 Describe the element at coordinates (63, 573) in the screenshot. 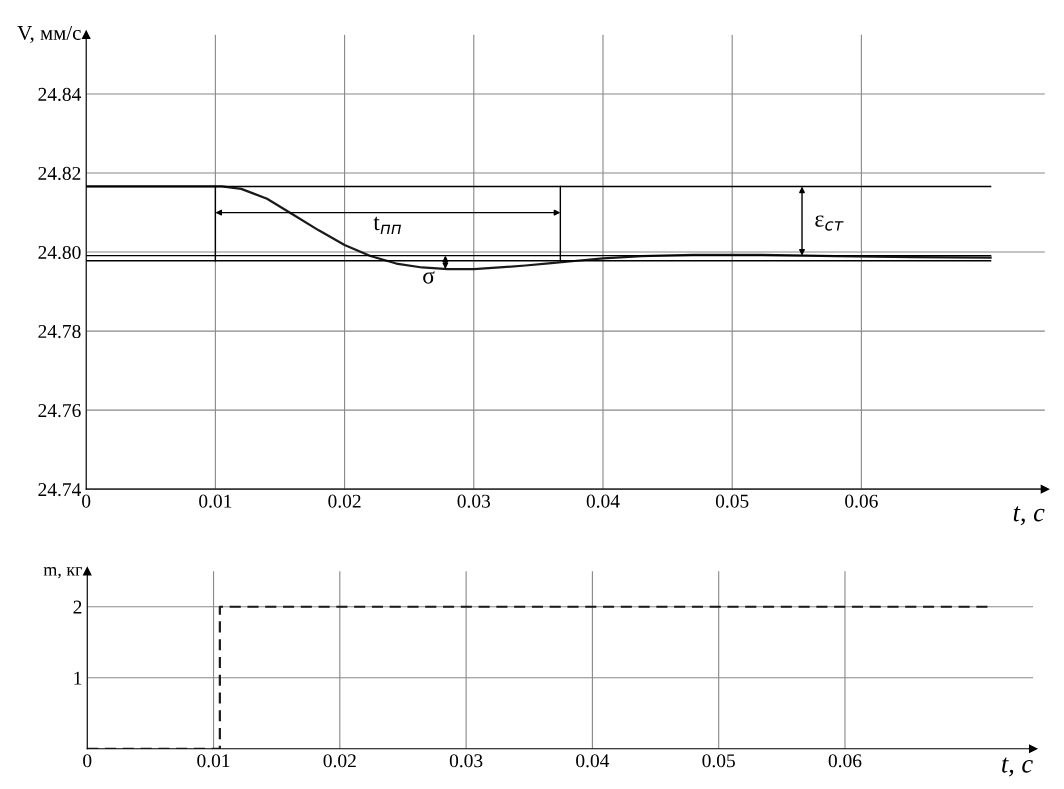

I see `y-axis-title: m, кг` at that location.